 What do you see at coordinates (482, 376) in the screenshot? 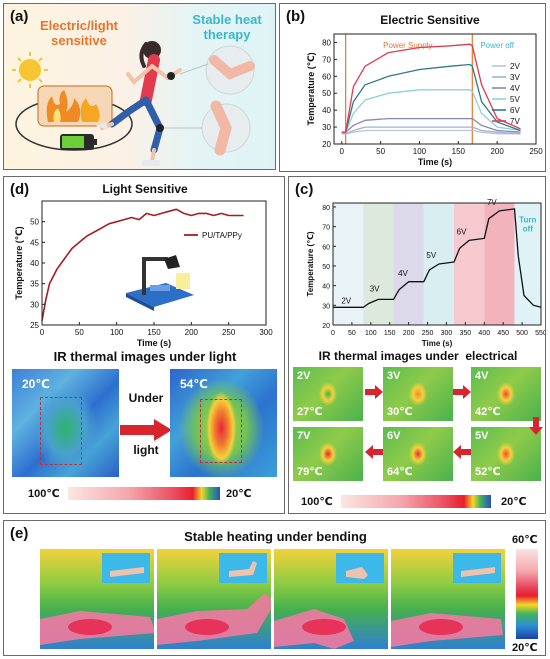
I see `tile-voltage: 4V` at bounding box center [482, 376].